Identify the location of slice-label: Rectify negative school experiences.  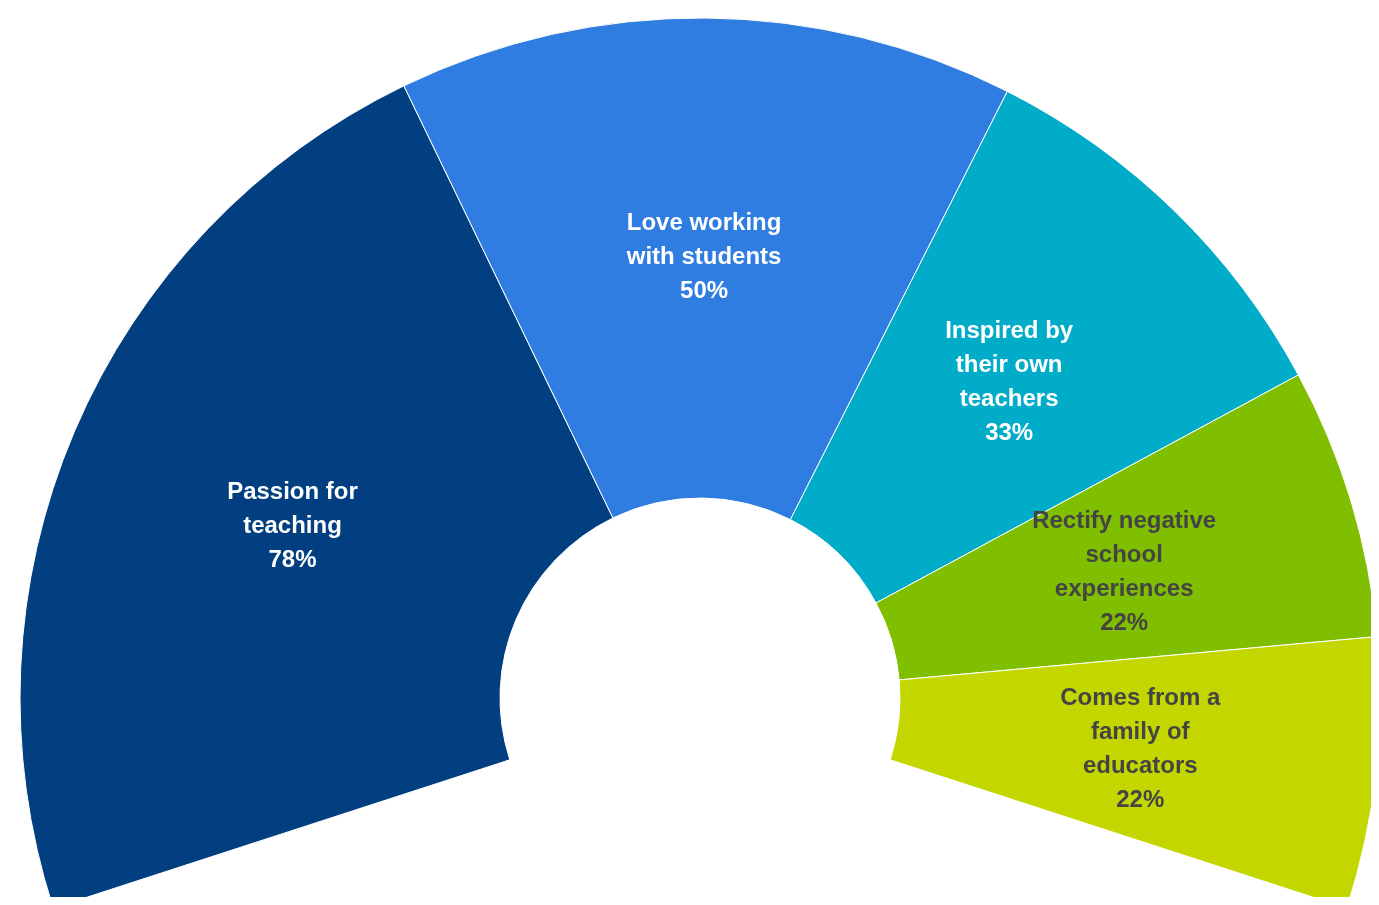
(1124, 553).